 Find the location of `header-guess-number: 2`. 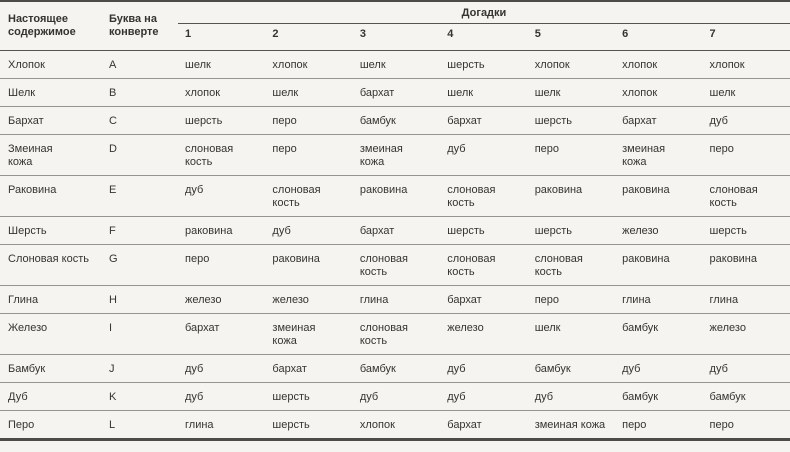

header-guess-number: 2 is located at coordinates (309, 37).